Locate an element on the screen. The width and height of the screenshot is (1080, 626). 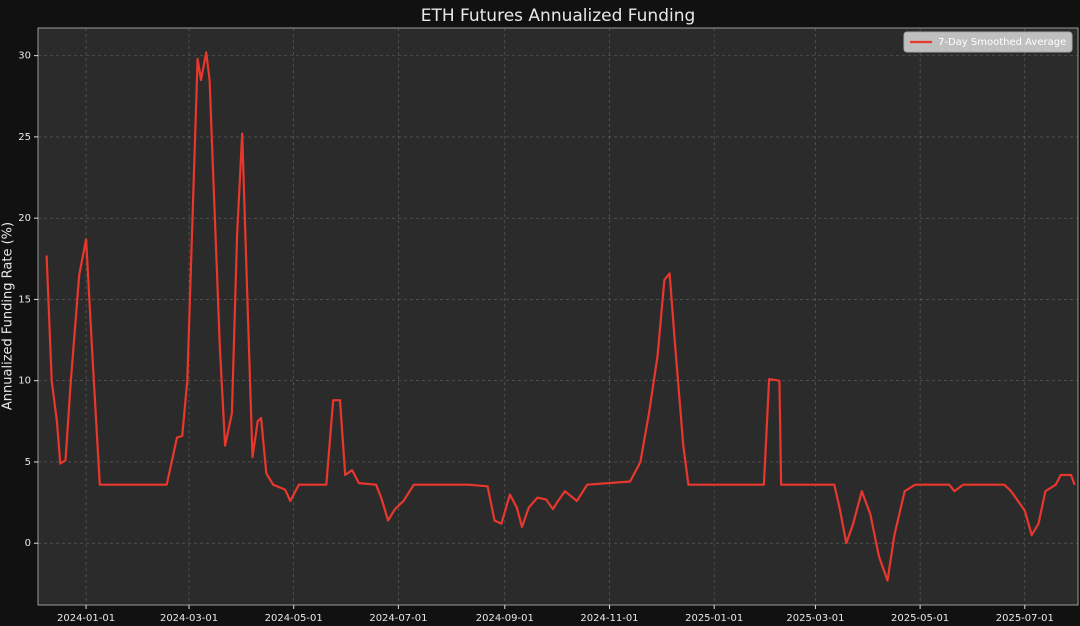
x-tick-label: 2024-09-01 is located at coordinates (505, 618).